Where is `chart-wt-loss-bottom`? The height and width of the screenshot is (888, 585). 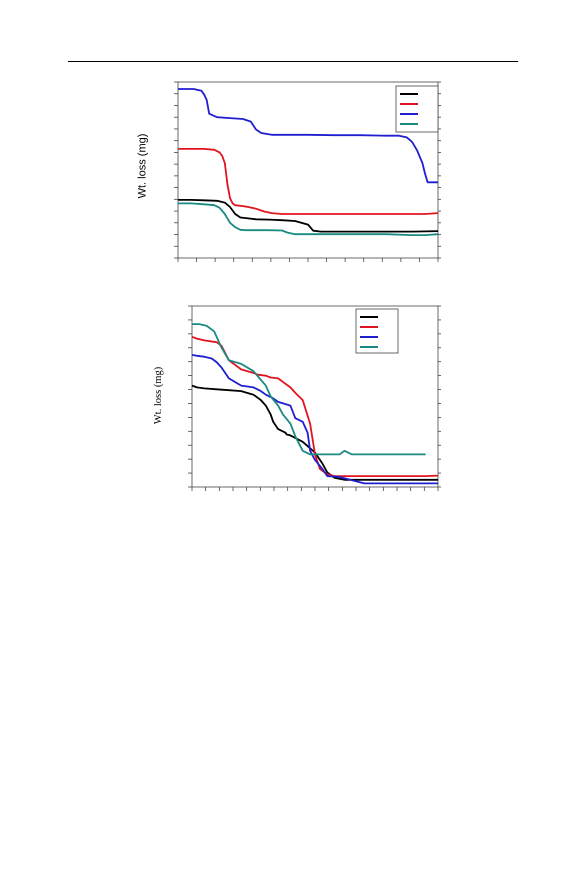 chart-wt-loss-bottom is located at coordinates (314, 398).